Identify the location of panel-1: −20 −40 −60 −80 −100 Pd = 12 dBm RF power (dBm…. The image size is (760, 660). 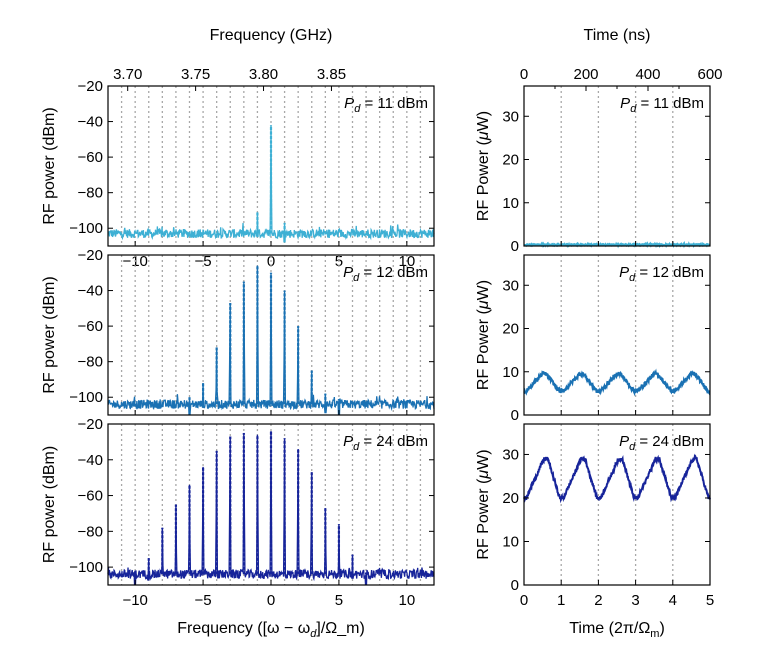
(238, 331).